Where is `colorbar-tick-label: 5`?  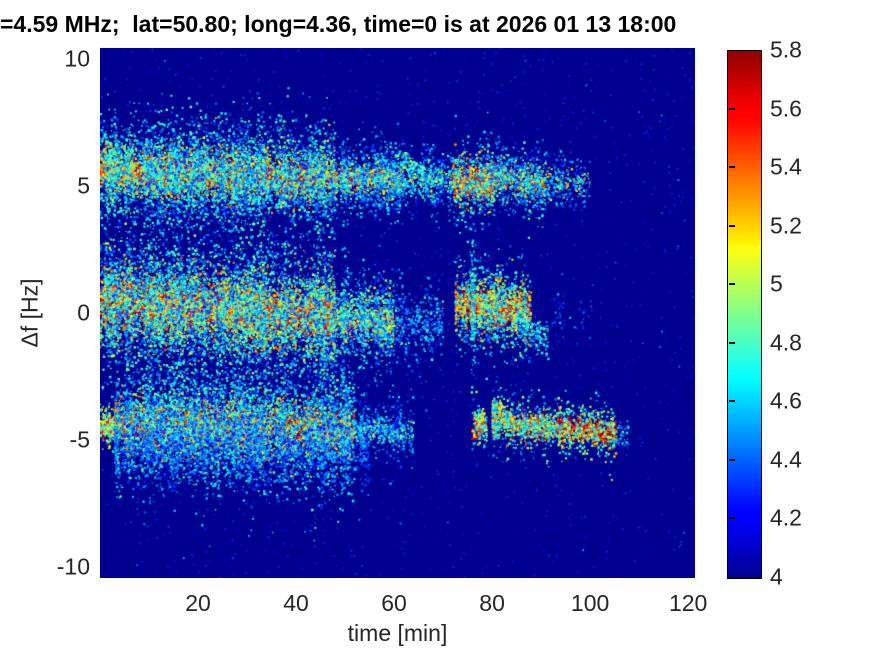
colorbar-tick-label: 5 is located at coordinates (776, 283).